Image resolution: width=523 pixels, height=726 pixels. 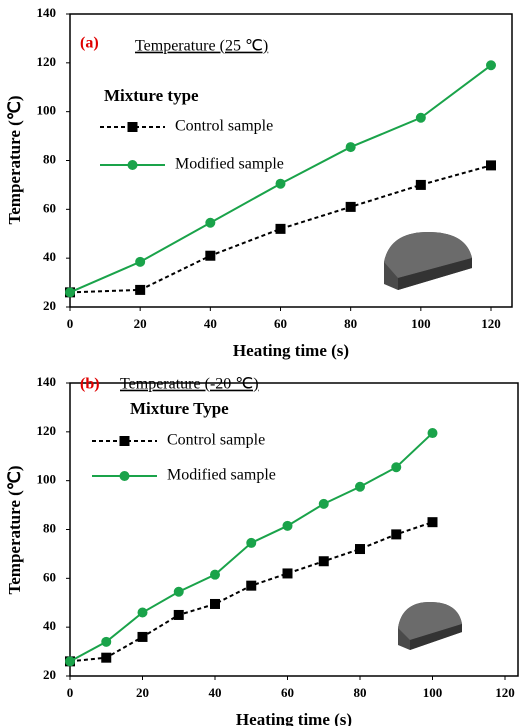 I want to click on legend-title: Mixture Type, so click(x=179, y=408).